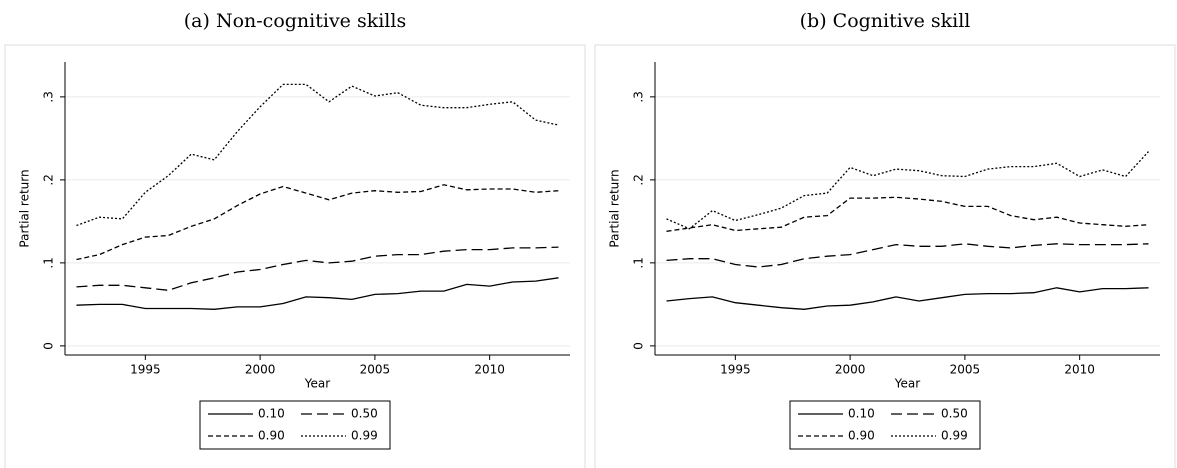 This screenshot has height=468, width=1177. Describe the element at coordinates (295, 21) in the screenshot. I see `chart-title: (a) Non-cognitive skills` at that location.